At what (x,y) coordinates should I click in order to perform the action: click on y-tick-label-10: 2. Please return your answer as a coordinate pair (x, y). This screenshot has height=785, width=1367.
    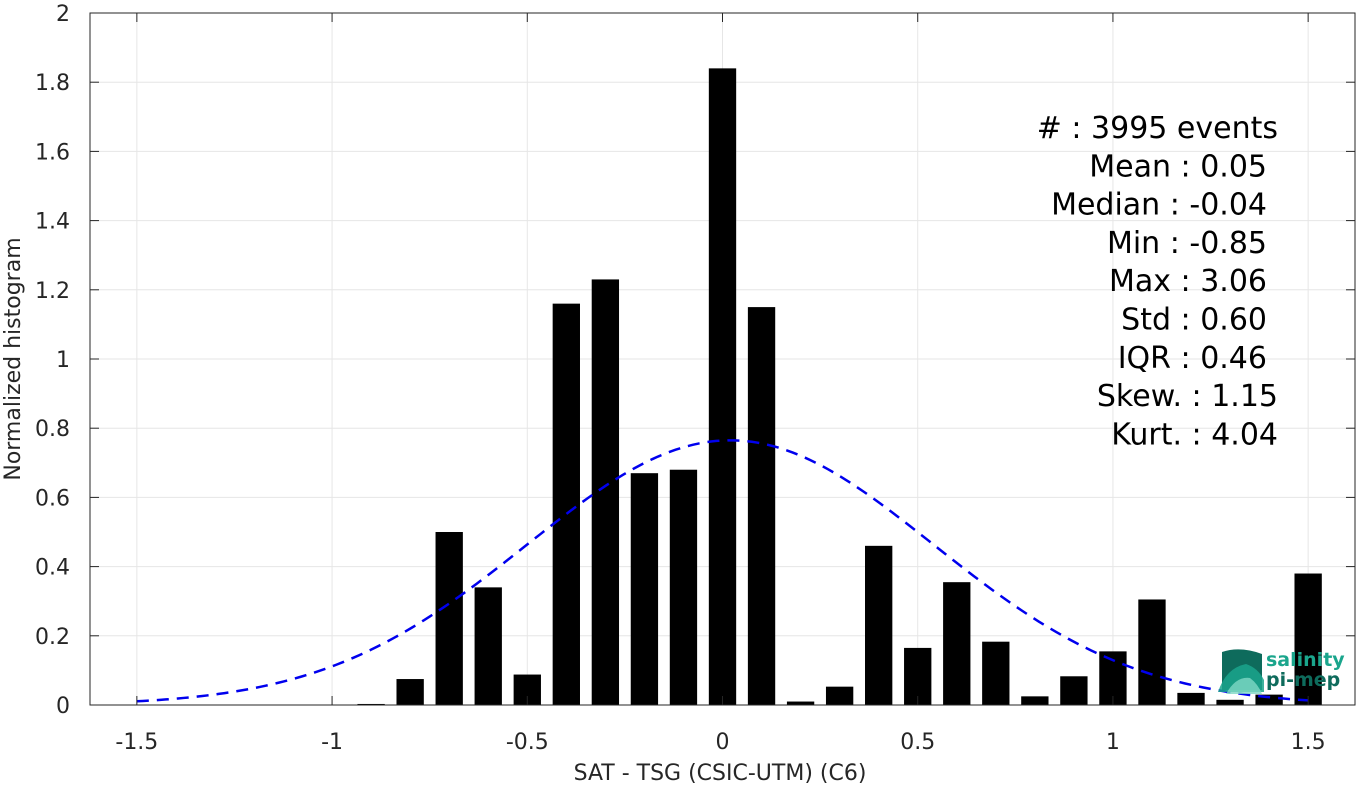
    Looking at the image, I should click on (63, 14).